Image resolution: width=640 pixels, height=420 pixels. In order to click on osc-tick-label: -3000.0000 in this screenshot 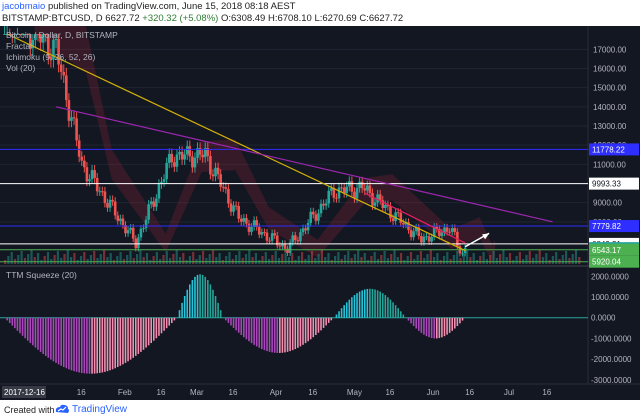, I will do `click(611, 380)`.